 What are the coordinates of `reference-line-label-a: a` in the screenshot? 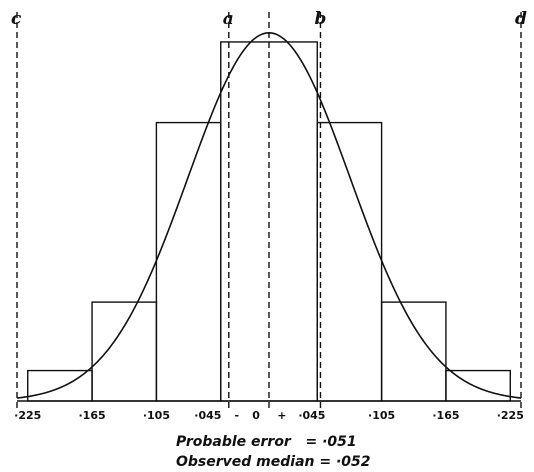 It's located at (228, 19).